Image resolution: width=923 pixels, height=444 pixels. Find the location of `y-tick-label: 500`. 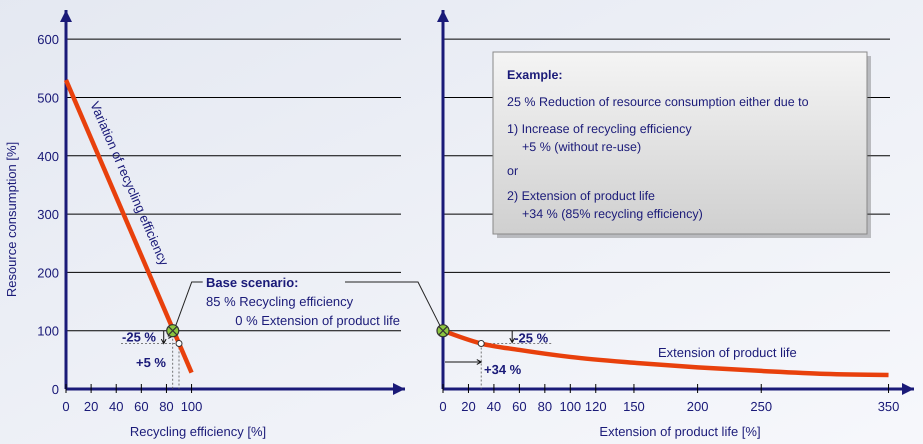

y-tick-label: 500 is located at coordinates (48, 98).